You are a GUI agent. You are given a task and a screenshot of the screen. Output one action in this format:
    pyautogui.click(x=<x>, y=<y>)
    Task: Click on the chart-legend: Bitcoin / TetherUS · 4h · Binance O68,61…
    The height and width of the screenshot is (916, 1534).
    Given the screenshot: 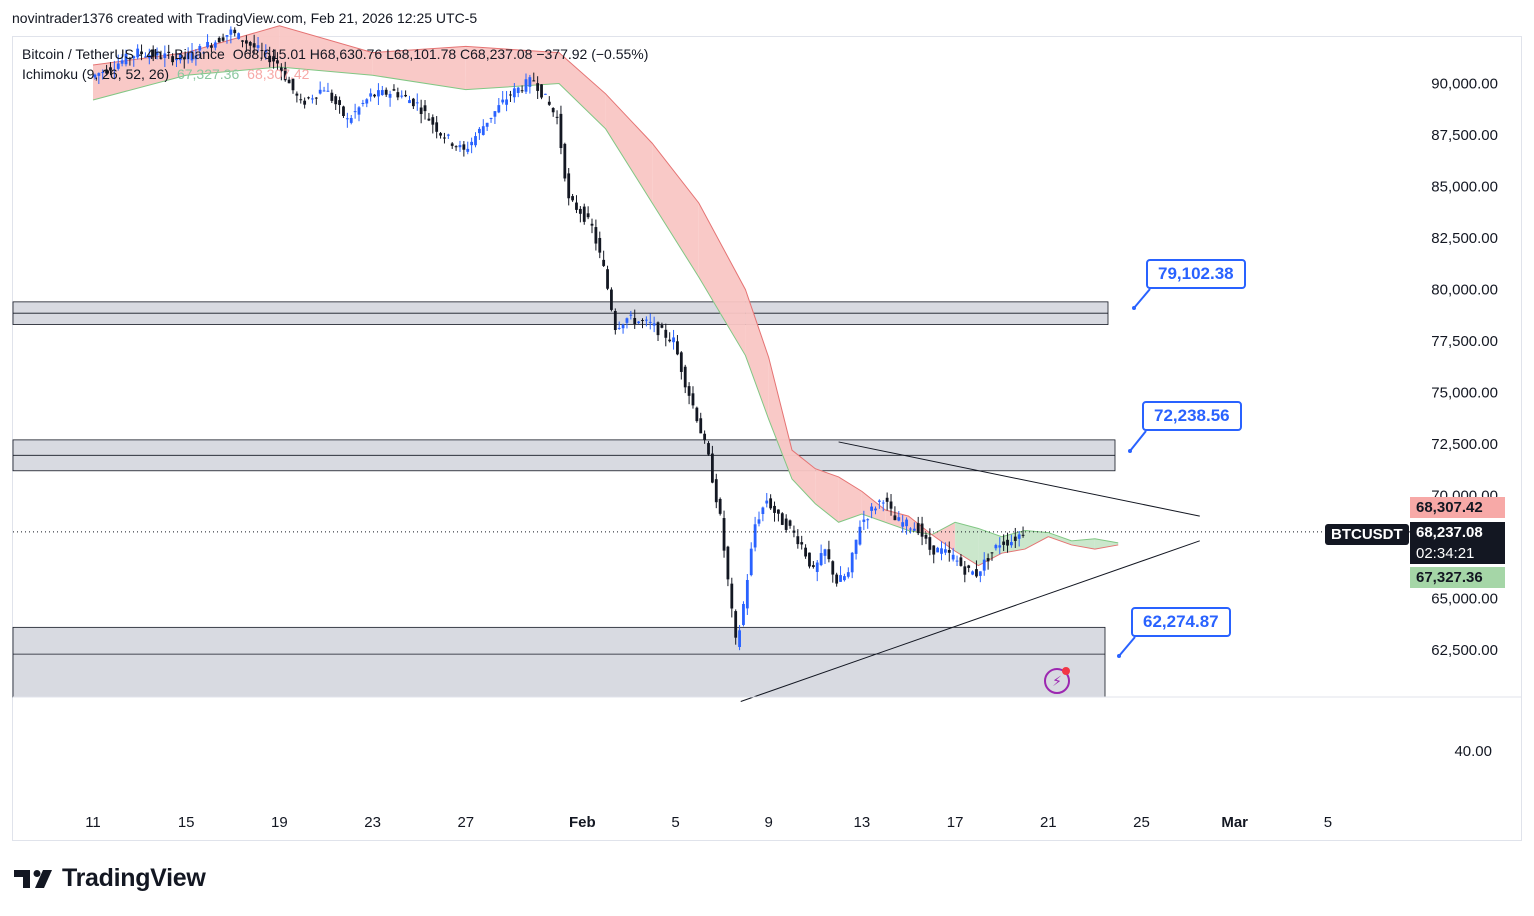 What is the action you would take?
    pyautogui.click(x=335, y=64)
    